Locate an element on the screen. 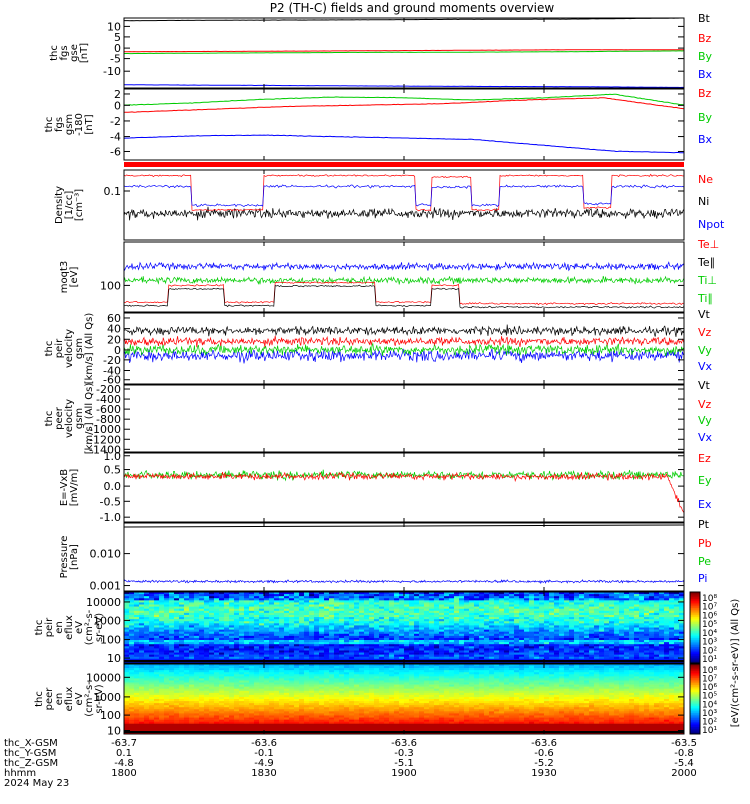  ephemeris-date: 2024 May 23 is located at coordinates (36, 783).